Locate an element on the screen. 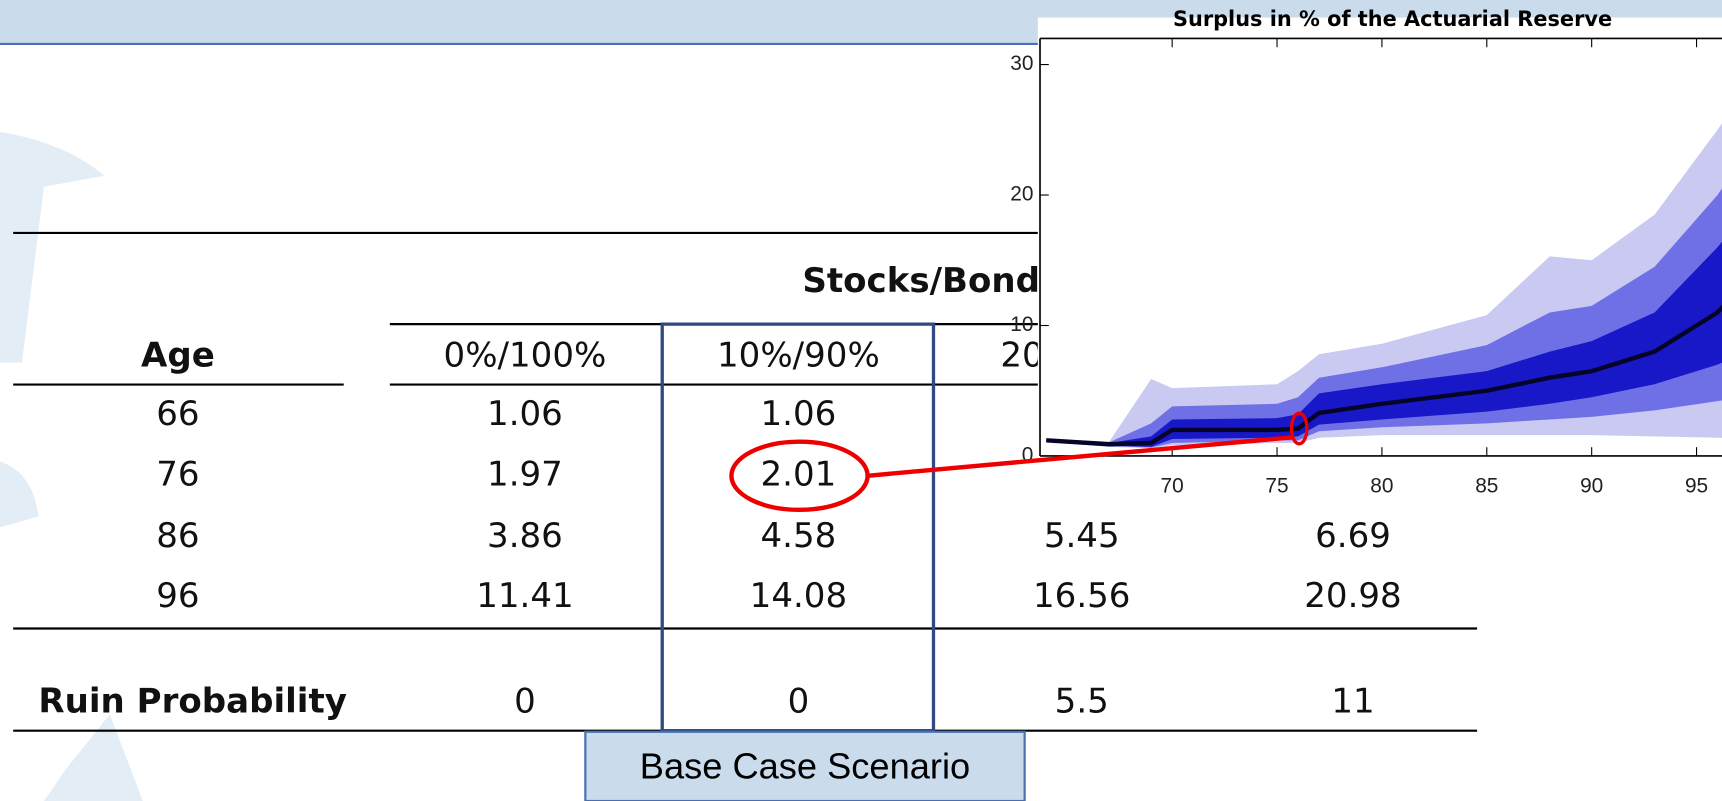 The image size is (1722, 801). x-tick-label: 80 is located at coordinates (1381, 485).